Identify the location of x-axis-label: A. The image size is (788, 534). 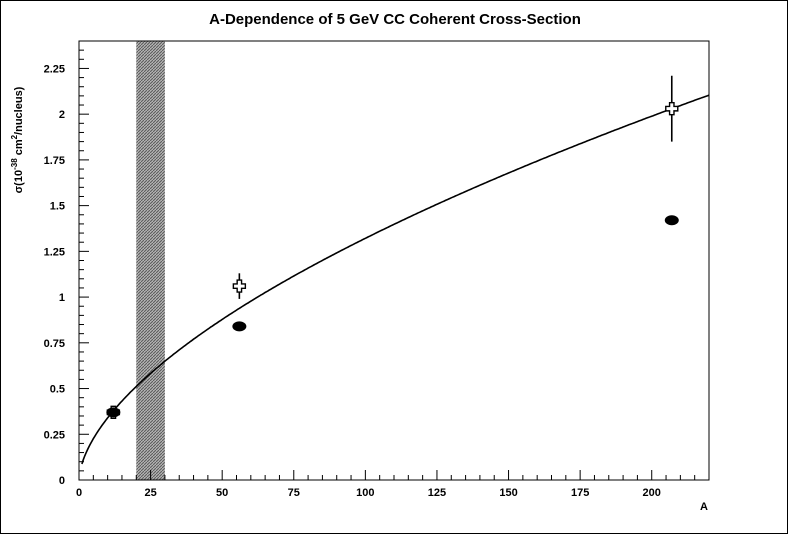
(704, 507).